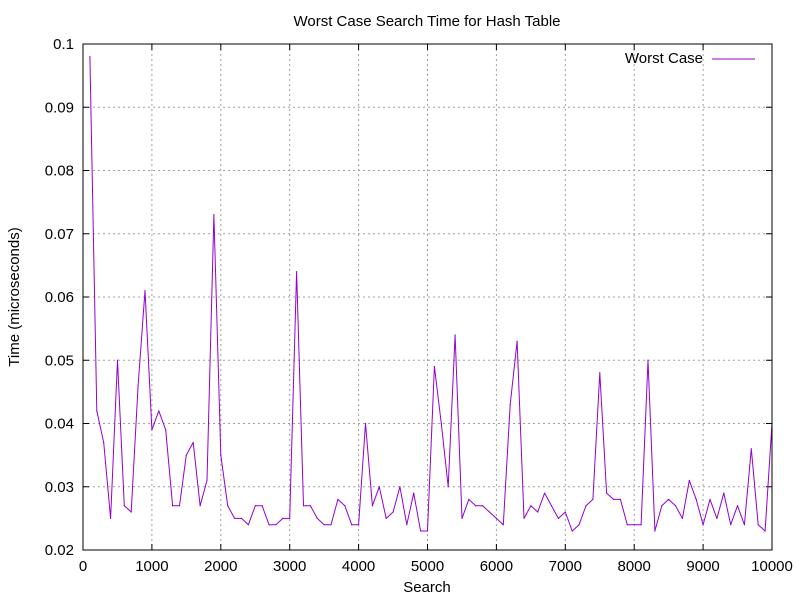 Image resolution: width=800 pixels, height=600 pixels. Describe the element at coordinates (59, 107) in the screenshot. I see `y-tick-label: 0.09` at that location.